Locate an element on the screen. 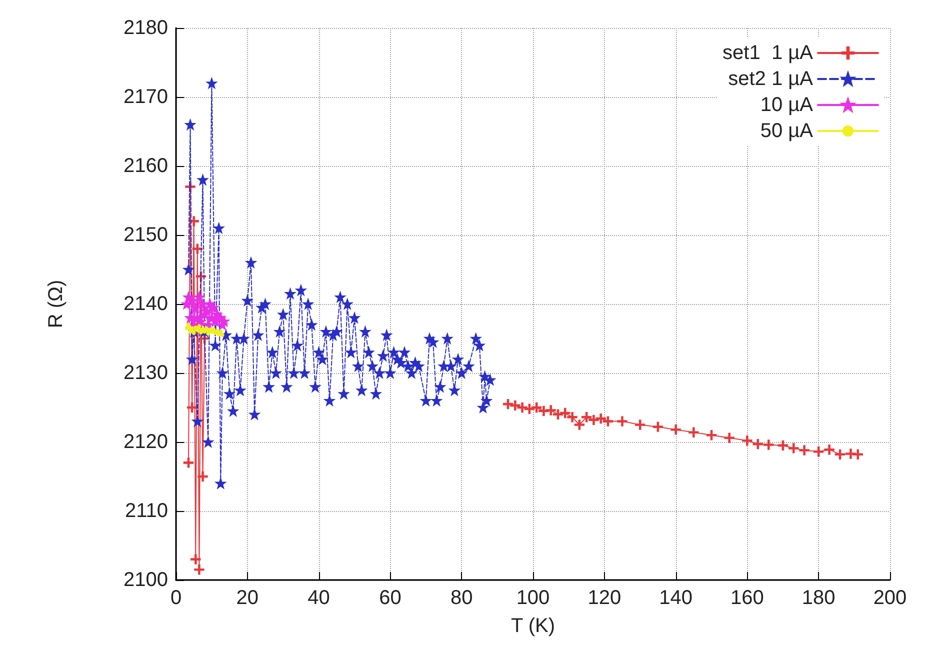  x-tick-label: 160 is located at coordinates (747, 598).